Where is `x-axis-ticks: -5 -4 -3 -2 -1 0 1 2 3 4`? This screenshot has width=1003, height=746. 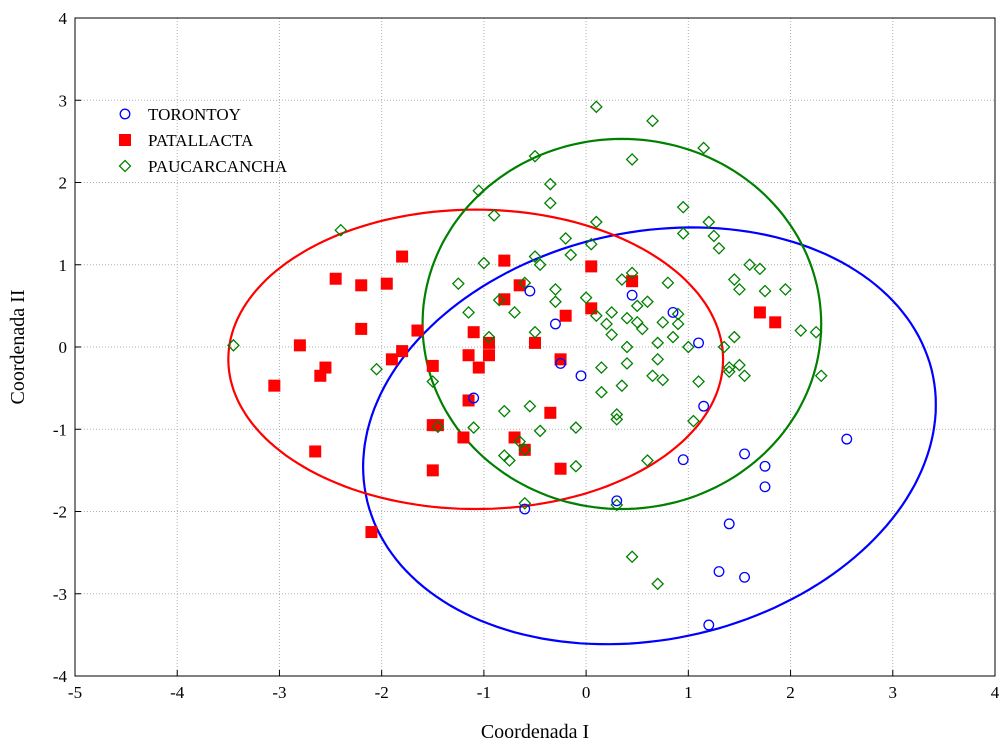 x-axis-ticks: -5 -4 -3 -2 -1 0 1 2 3 4 is located at coordinates (534, 686).